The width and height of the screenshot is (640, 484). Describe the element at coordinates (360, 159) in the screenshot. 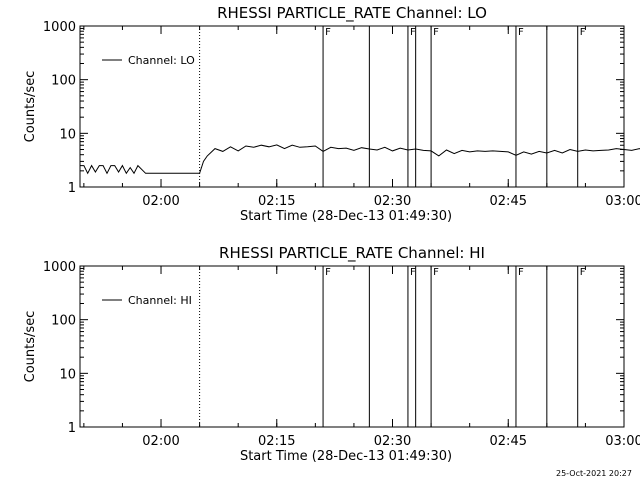

I see `data-series-line` at that location.